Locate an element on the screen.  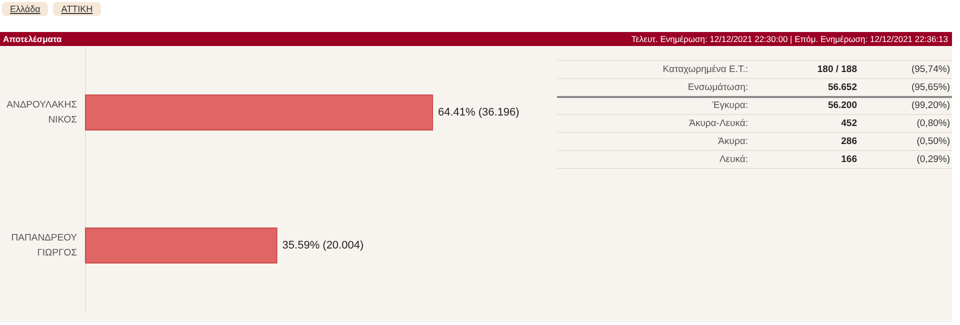
text: (0,29%) is located at coordinates (933, 160).